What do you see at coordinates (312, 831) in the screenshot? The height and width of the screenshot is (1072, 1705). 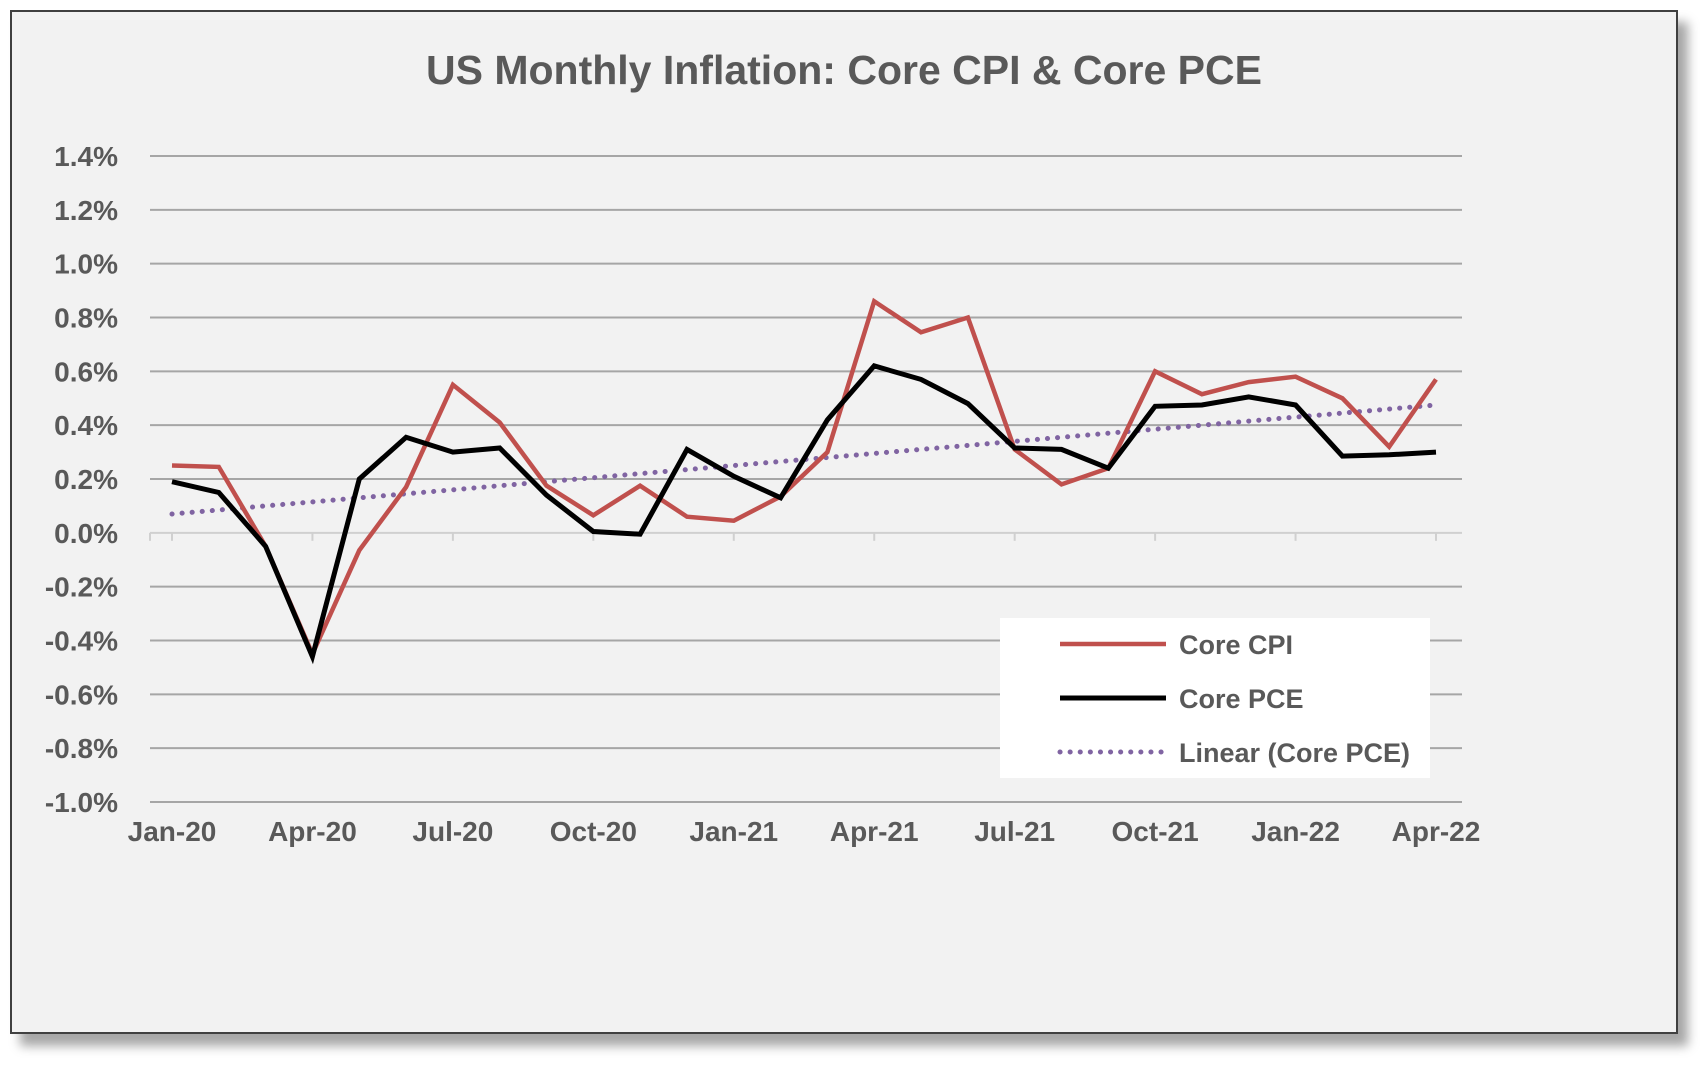 I see `x-tick-label: Apr-20` at bounding box center [312, 831].